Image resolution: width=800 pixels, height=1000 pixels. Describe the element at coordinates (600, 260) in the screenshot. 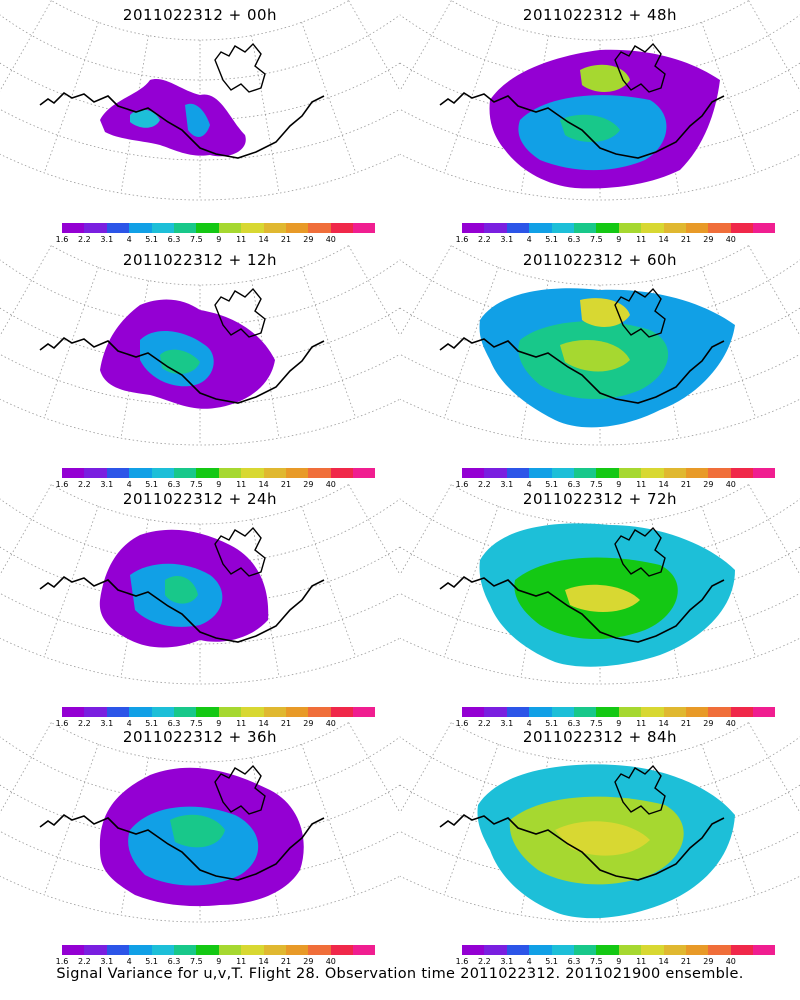

I see `panel-title: 2011022312 + 60h` at that location.